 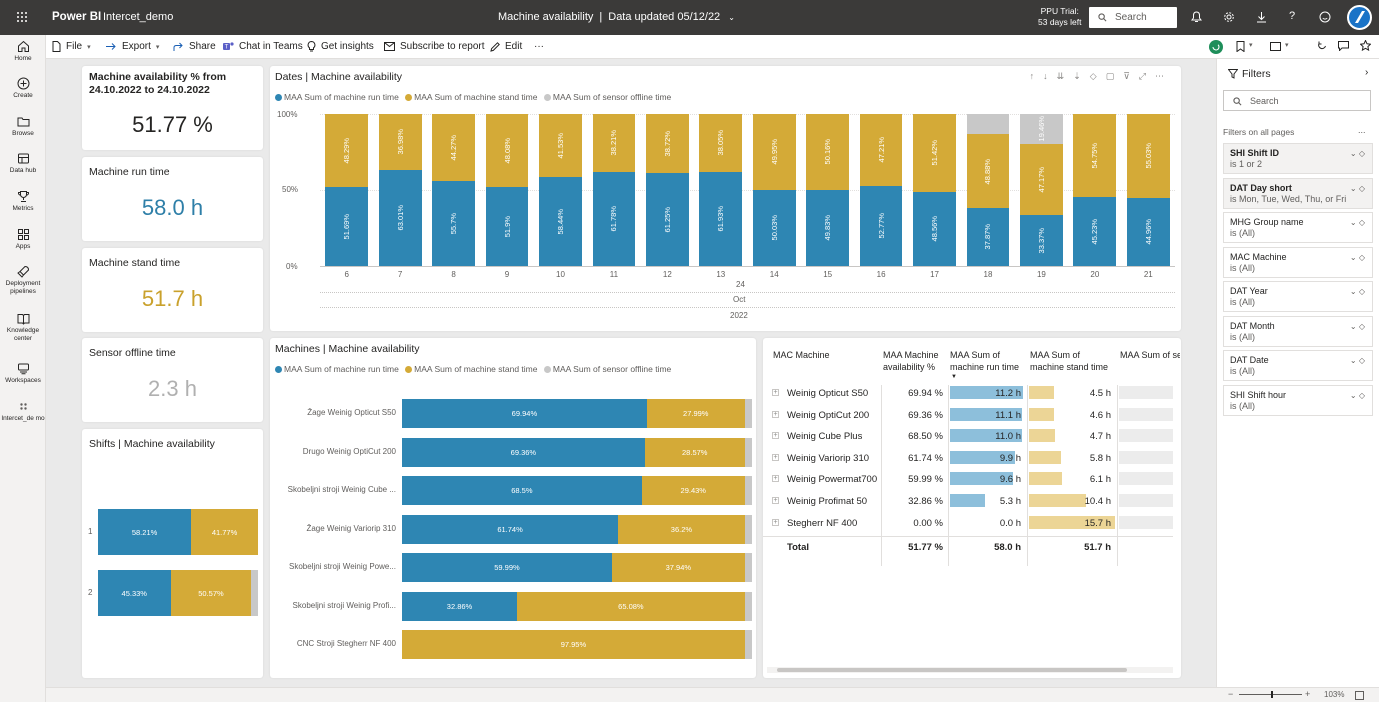 I want to click on filter-card: MAC Machine is (All) ⌄ ◇, so click(x=1298, y=262).